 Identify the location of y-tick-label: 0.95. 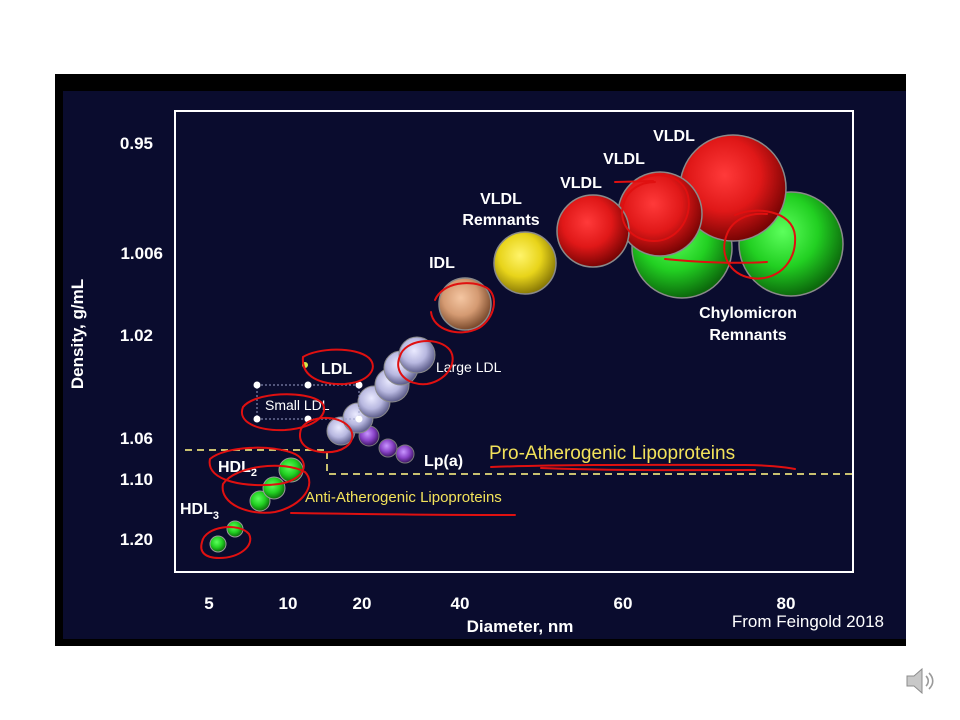
(136, 143).